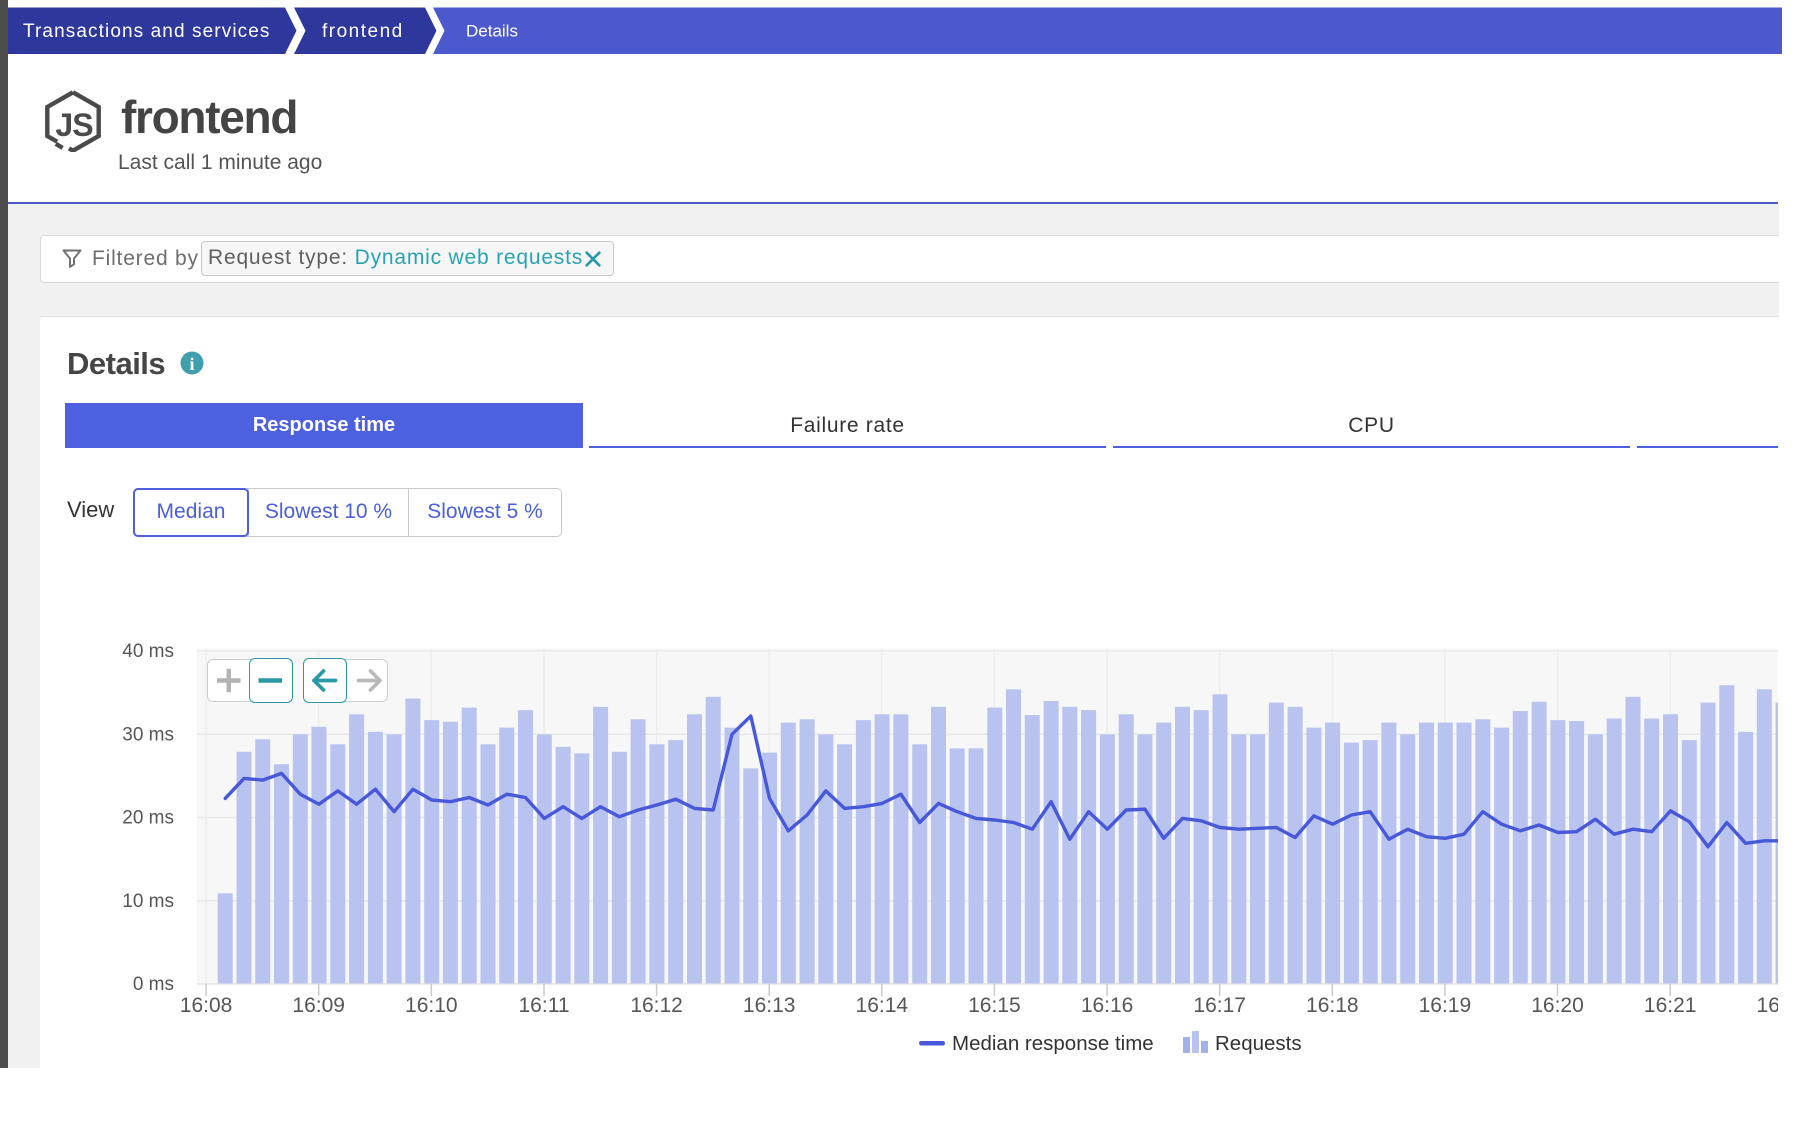 This screenshot has height=1142, width=1800. Describe the element at coordinates (656, 1005) in the screenshot. I see `svg-text: 16:12` at that location.